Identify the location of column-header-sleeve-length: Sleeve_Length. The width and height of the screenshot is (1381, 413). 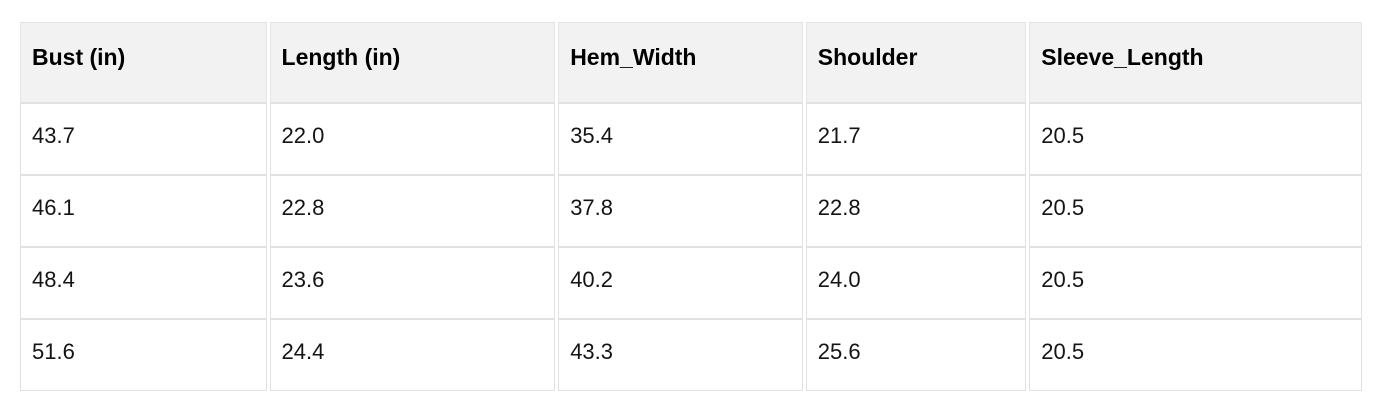
(1195, 62).